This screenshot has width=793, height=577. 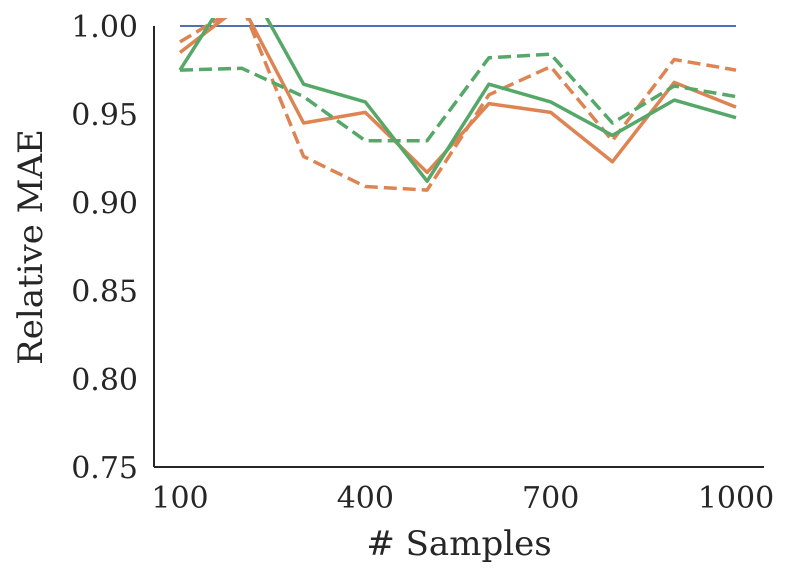 What do you see at coordinates (365, 498) in the screenshot?
I see `x-tick-label: 400` at bounding box center [365, 498].